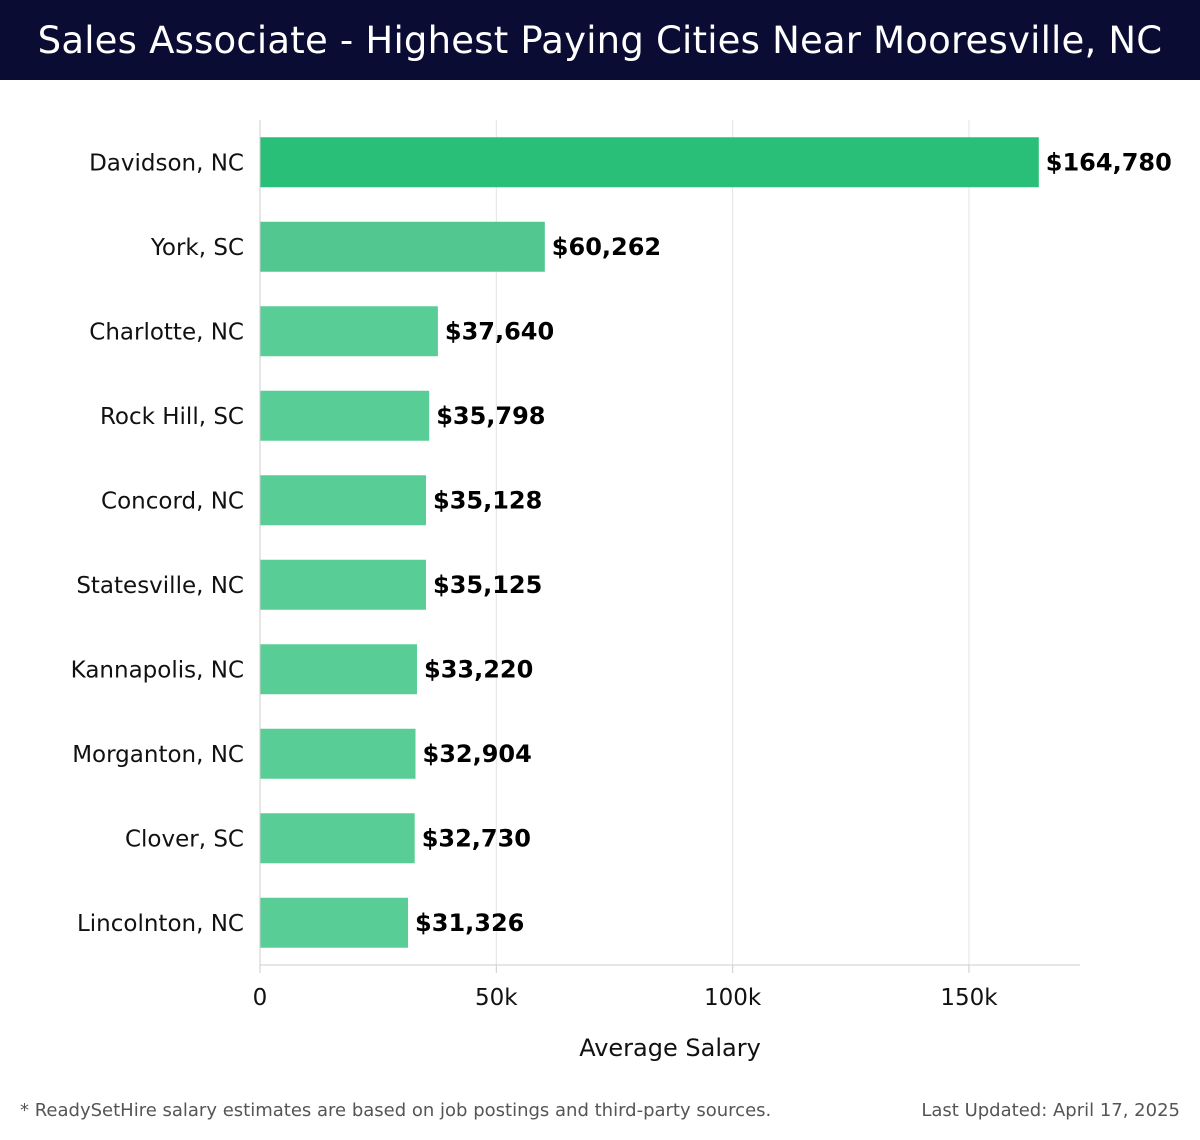  What do you see at coordinates (478, 669) in the screenshot?
I see `bar-value-label: $33,220` at bounding box center [478, 669].